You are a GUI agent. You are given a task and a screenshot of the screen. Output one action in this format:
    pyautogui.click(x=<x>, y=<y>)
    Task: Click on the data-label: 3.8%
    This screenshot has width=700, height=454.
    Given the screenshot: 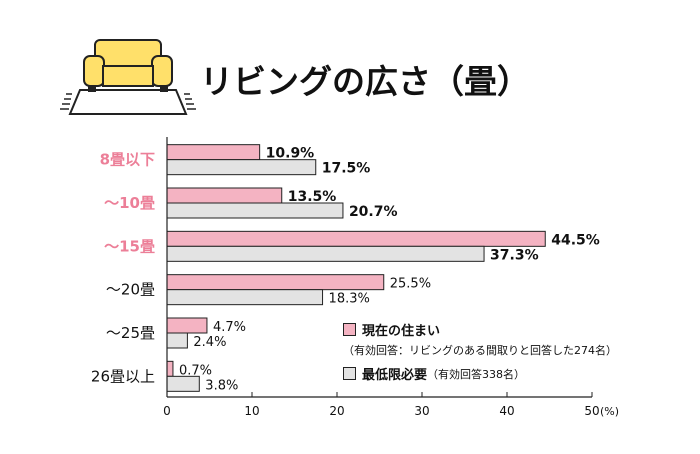 What is the action you would take?
    pyautogui.click(x=221, y=385)
    